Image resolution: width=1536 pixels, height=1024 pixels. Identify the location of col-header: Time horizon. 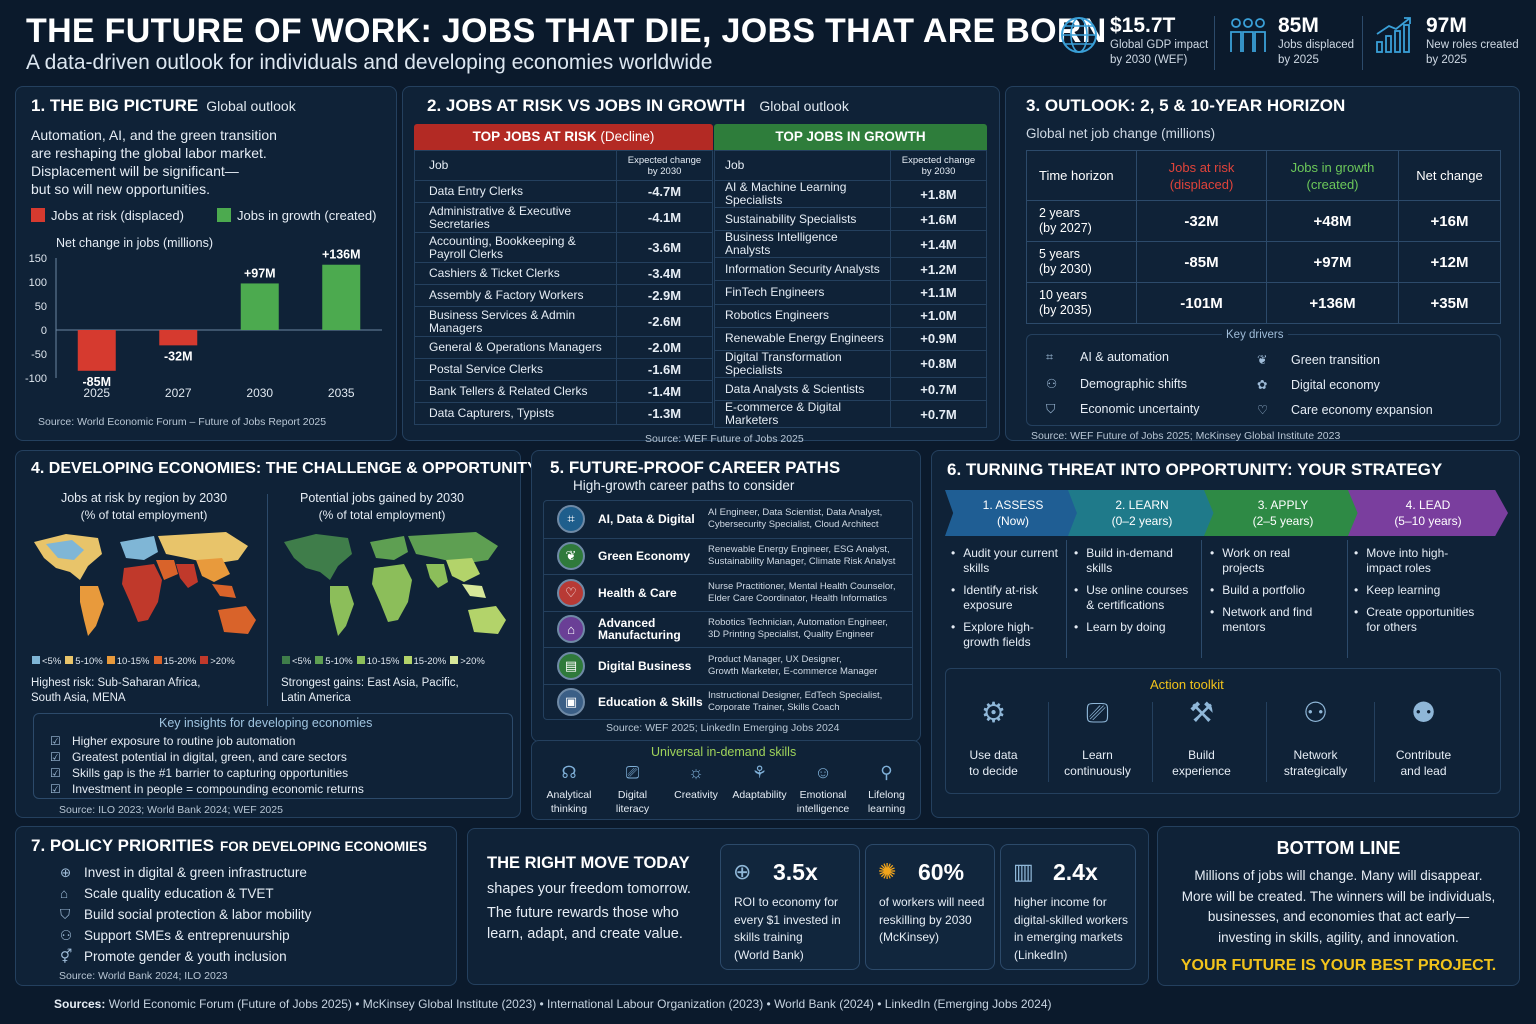
(1081, 175).